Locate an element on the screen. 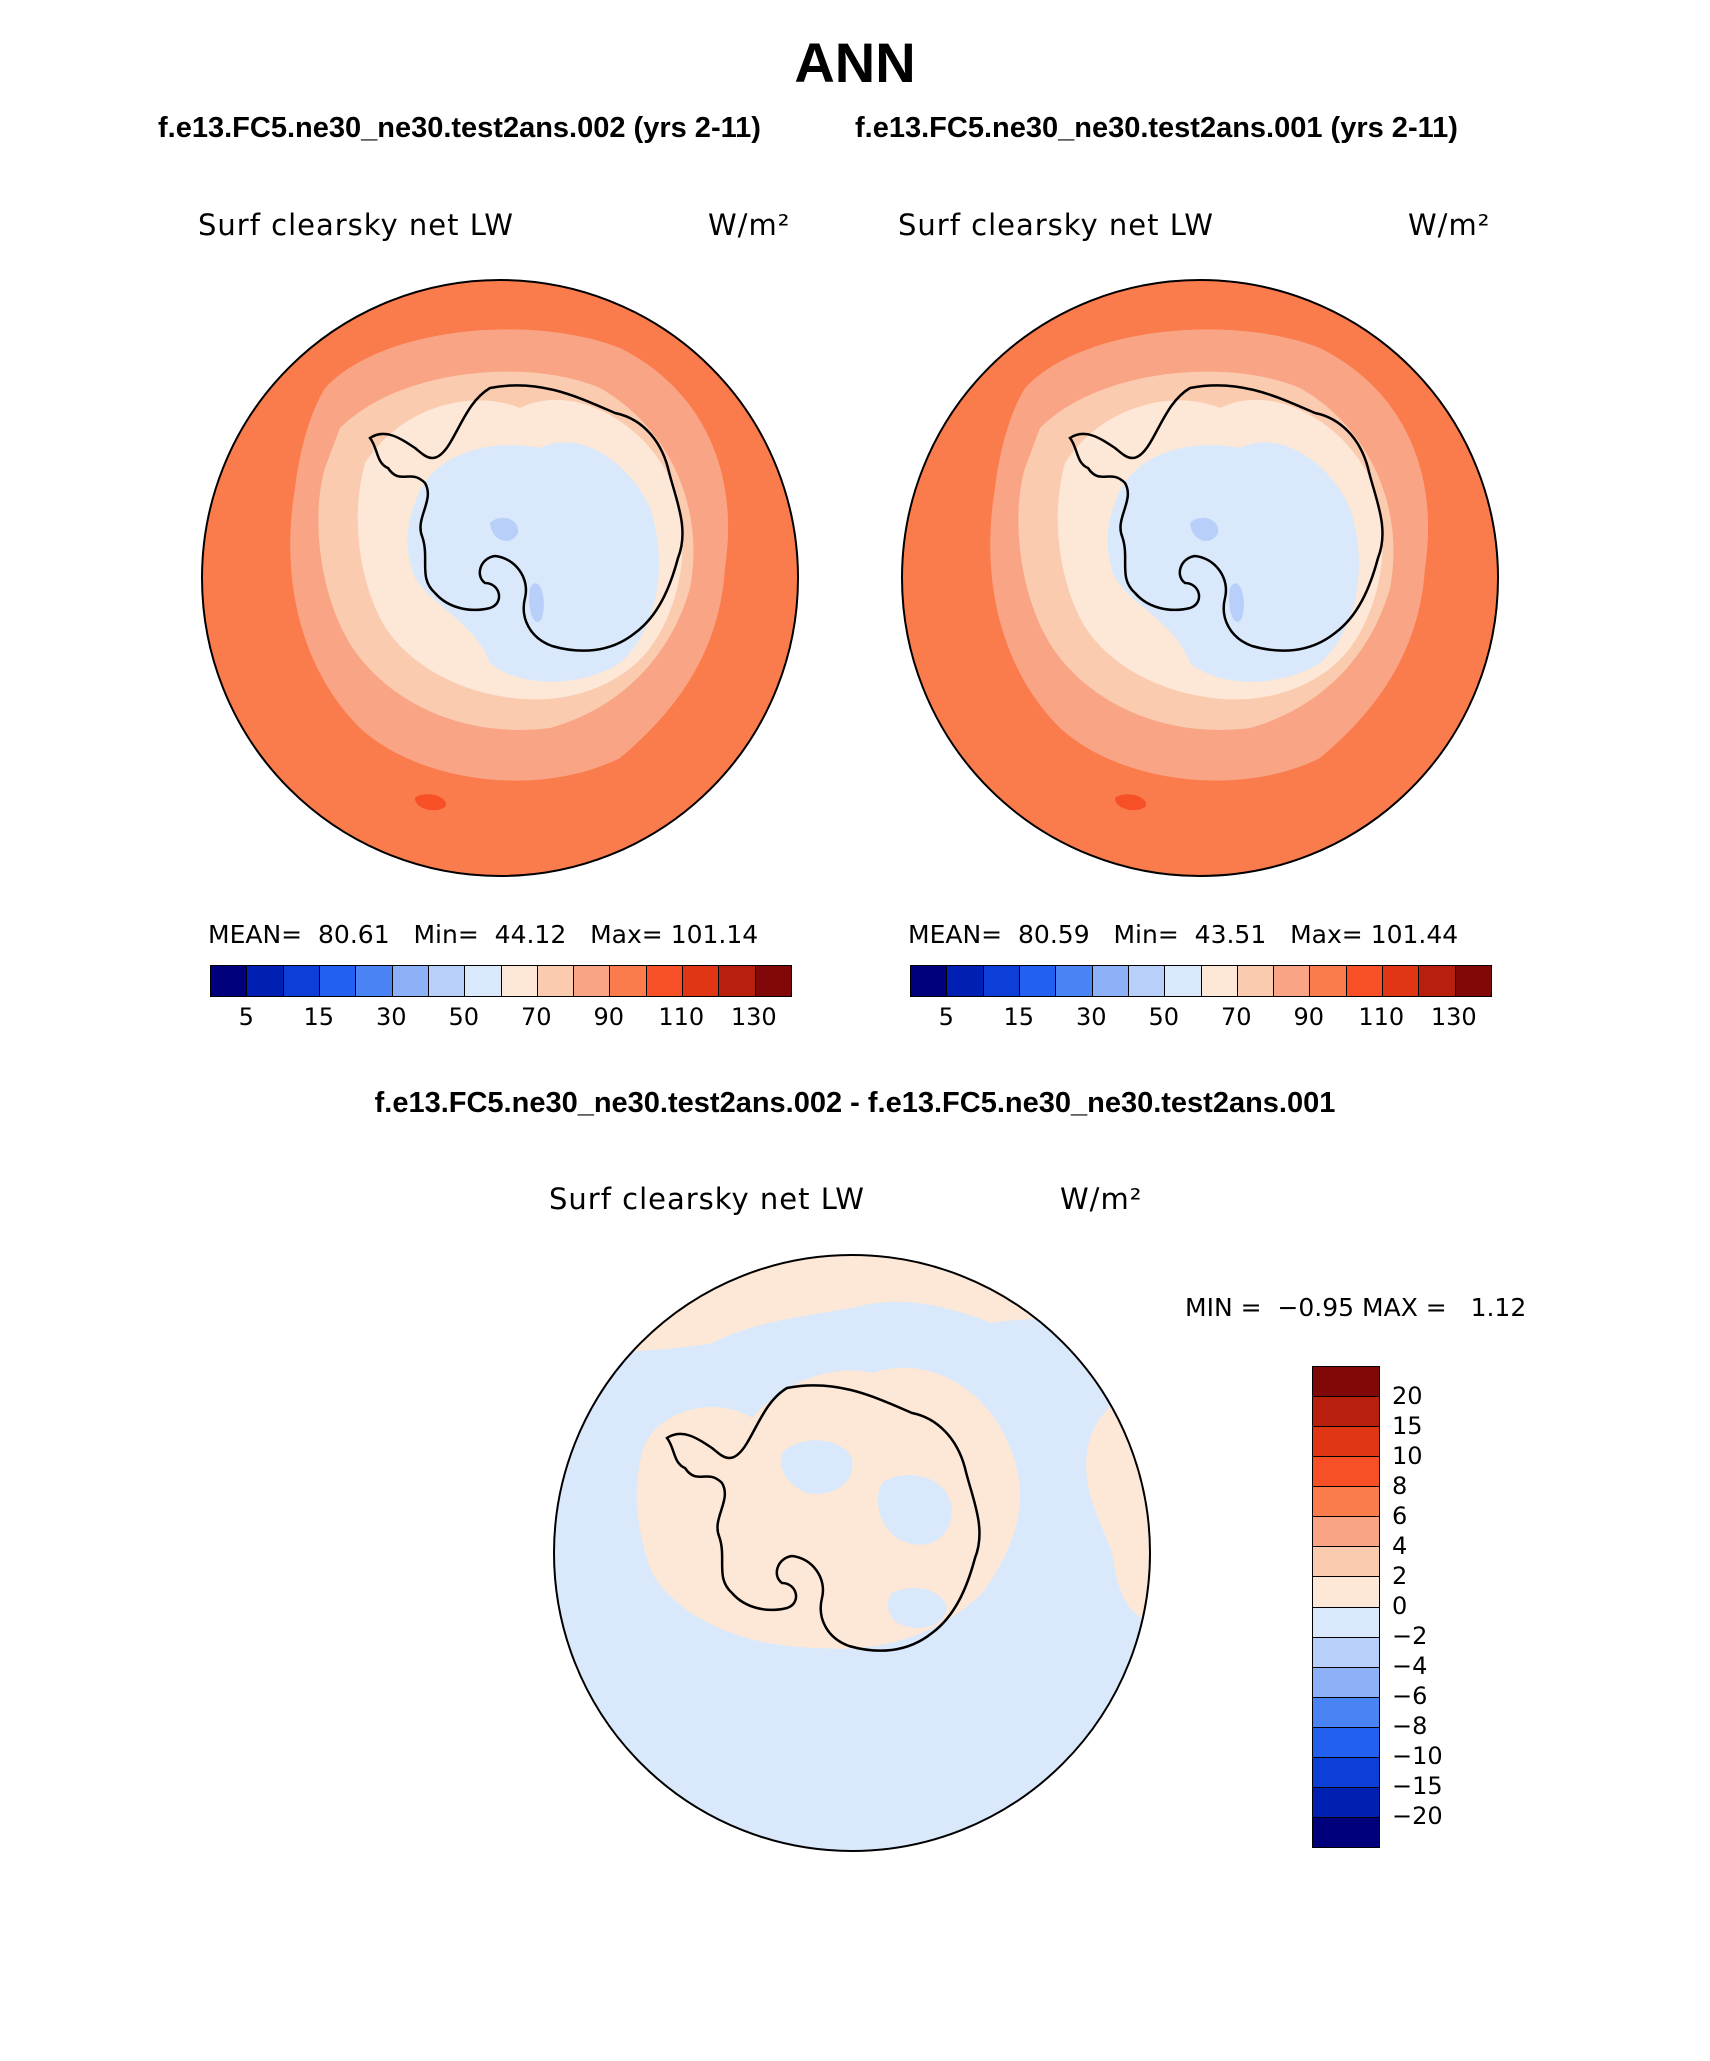  max-label: MAX = is located at coordinates (1404, 1307).